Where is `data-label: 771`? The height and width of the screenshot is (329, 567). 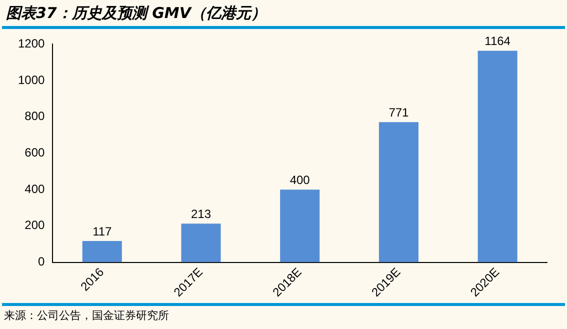 data-label: 771 is located at coordinates (399, 112).